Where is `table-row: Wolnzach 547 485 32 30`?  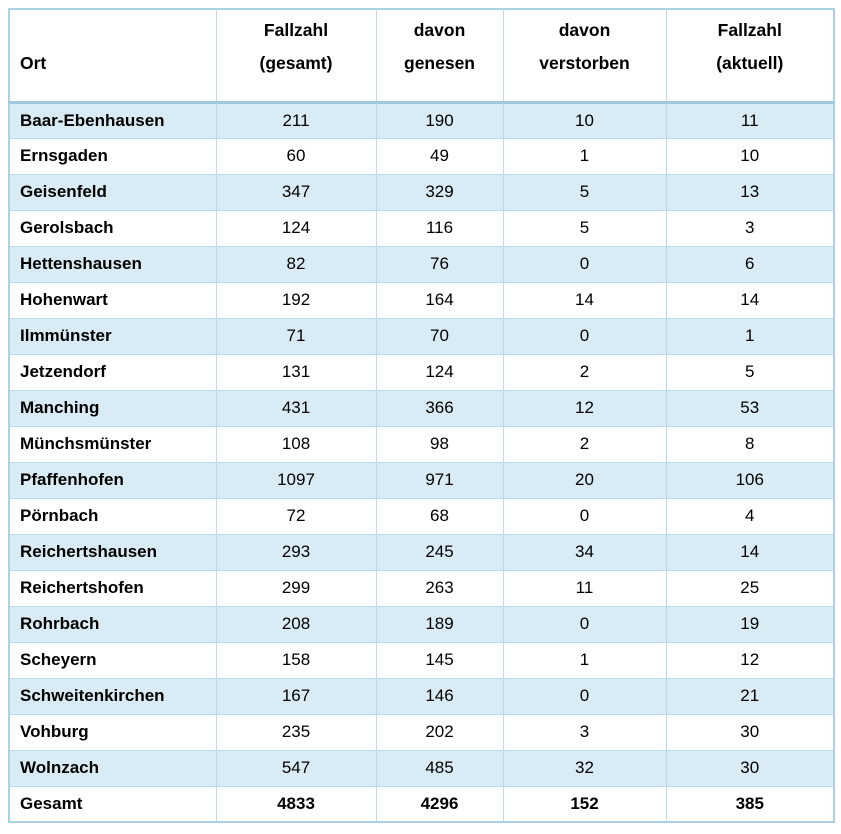 table-row: Wolnzach 547 485 32 30 is located at coordinates (421, 768).